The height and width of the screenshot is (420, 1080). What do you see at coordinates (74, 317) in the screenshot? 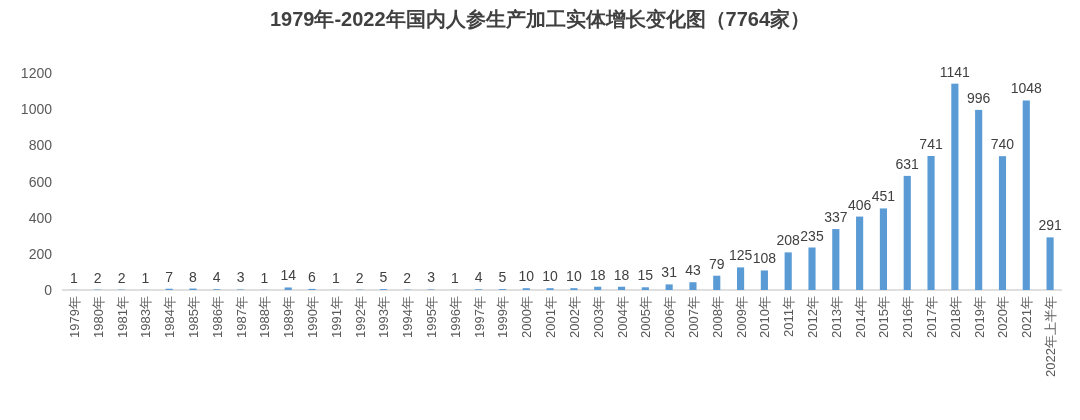
I see `x-tick-label: 1979年` at bounding box center [74, 317].